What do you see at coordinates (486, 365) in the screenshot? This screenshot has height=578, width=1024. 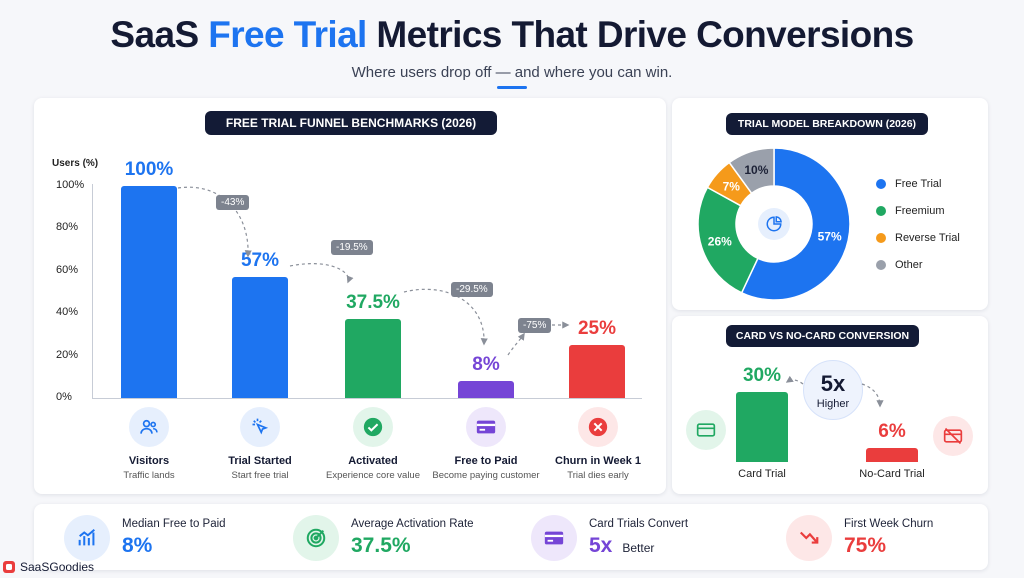 I see `funnel-bar-label: 8%` at bounding box center [486, 365].